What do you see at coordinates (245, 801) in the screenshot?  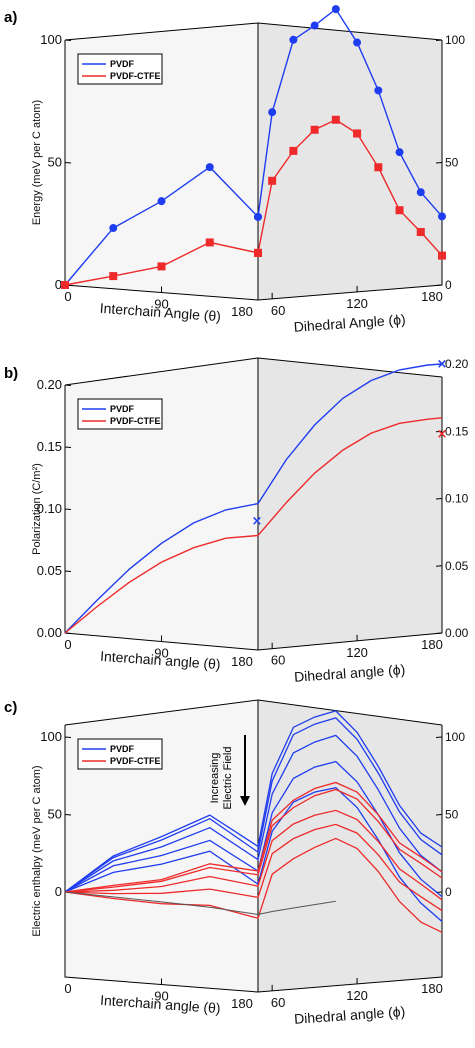 I see `annotation-arrow-head` at bounding box center [245, 801].